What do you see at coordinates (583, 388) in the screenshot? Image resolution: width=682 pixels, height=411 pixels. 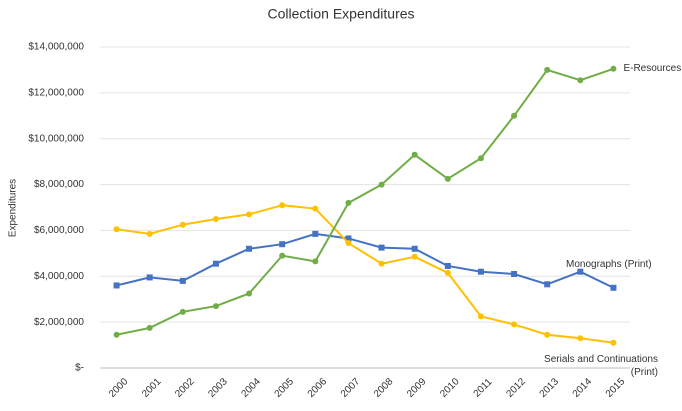 I see `x-tick-label: 2014` at bounding box center [583, 388].